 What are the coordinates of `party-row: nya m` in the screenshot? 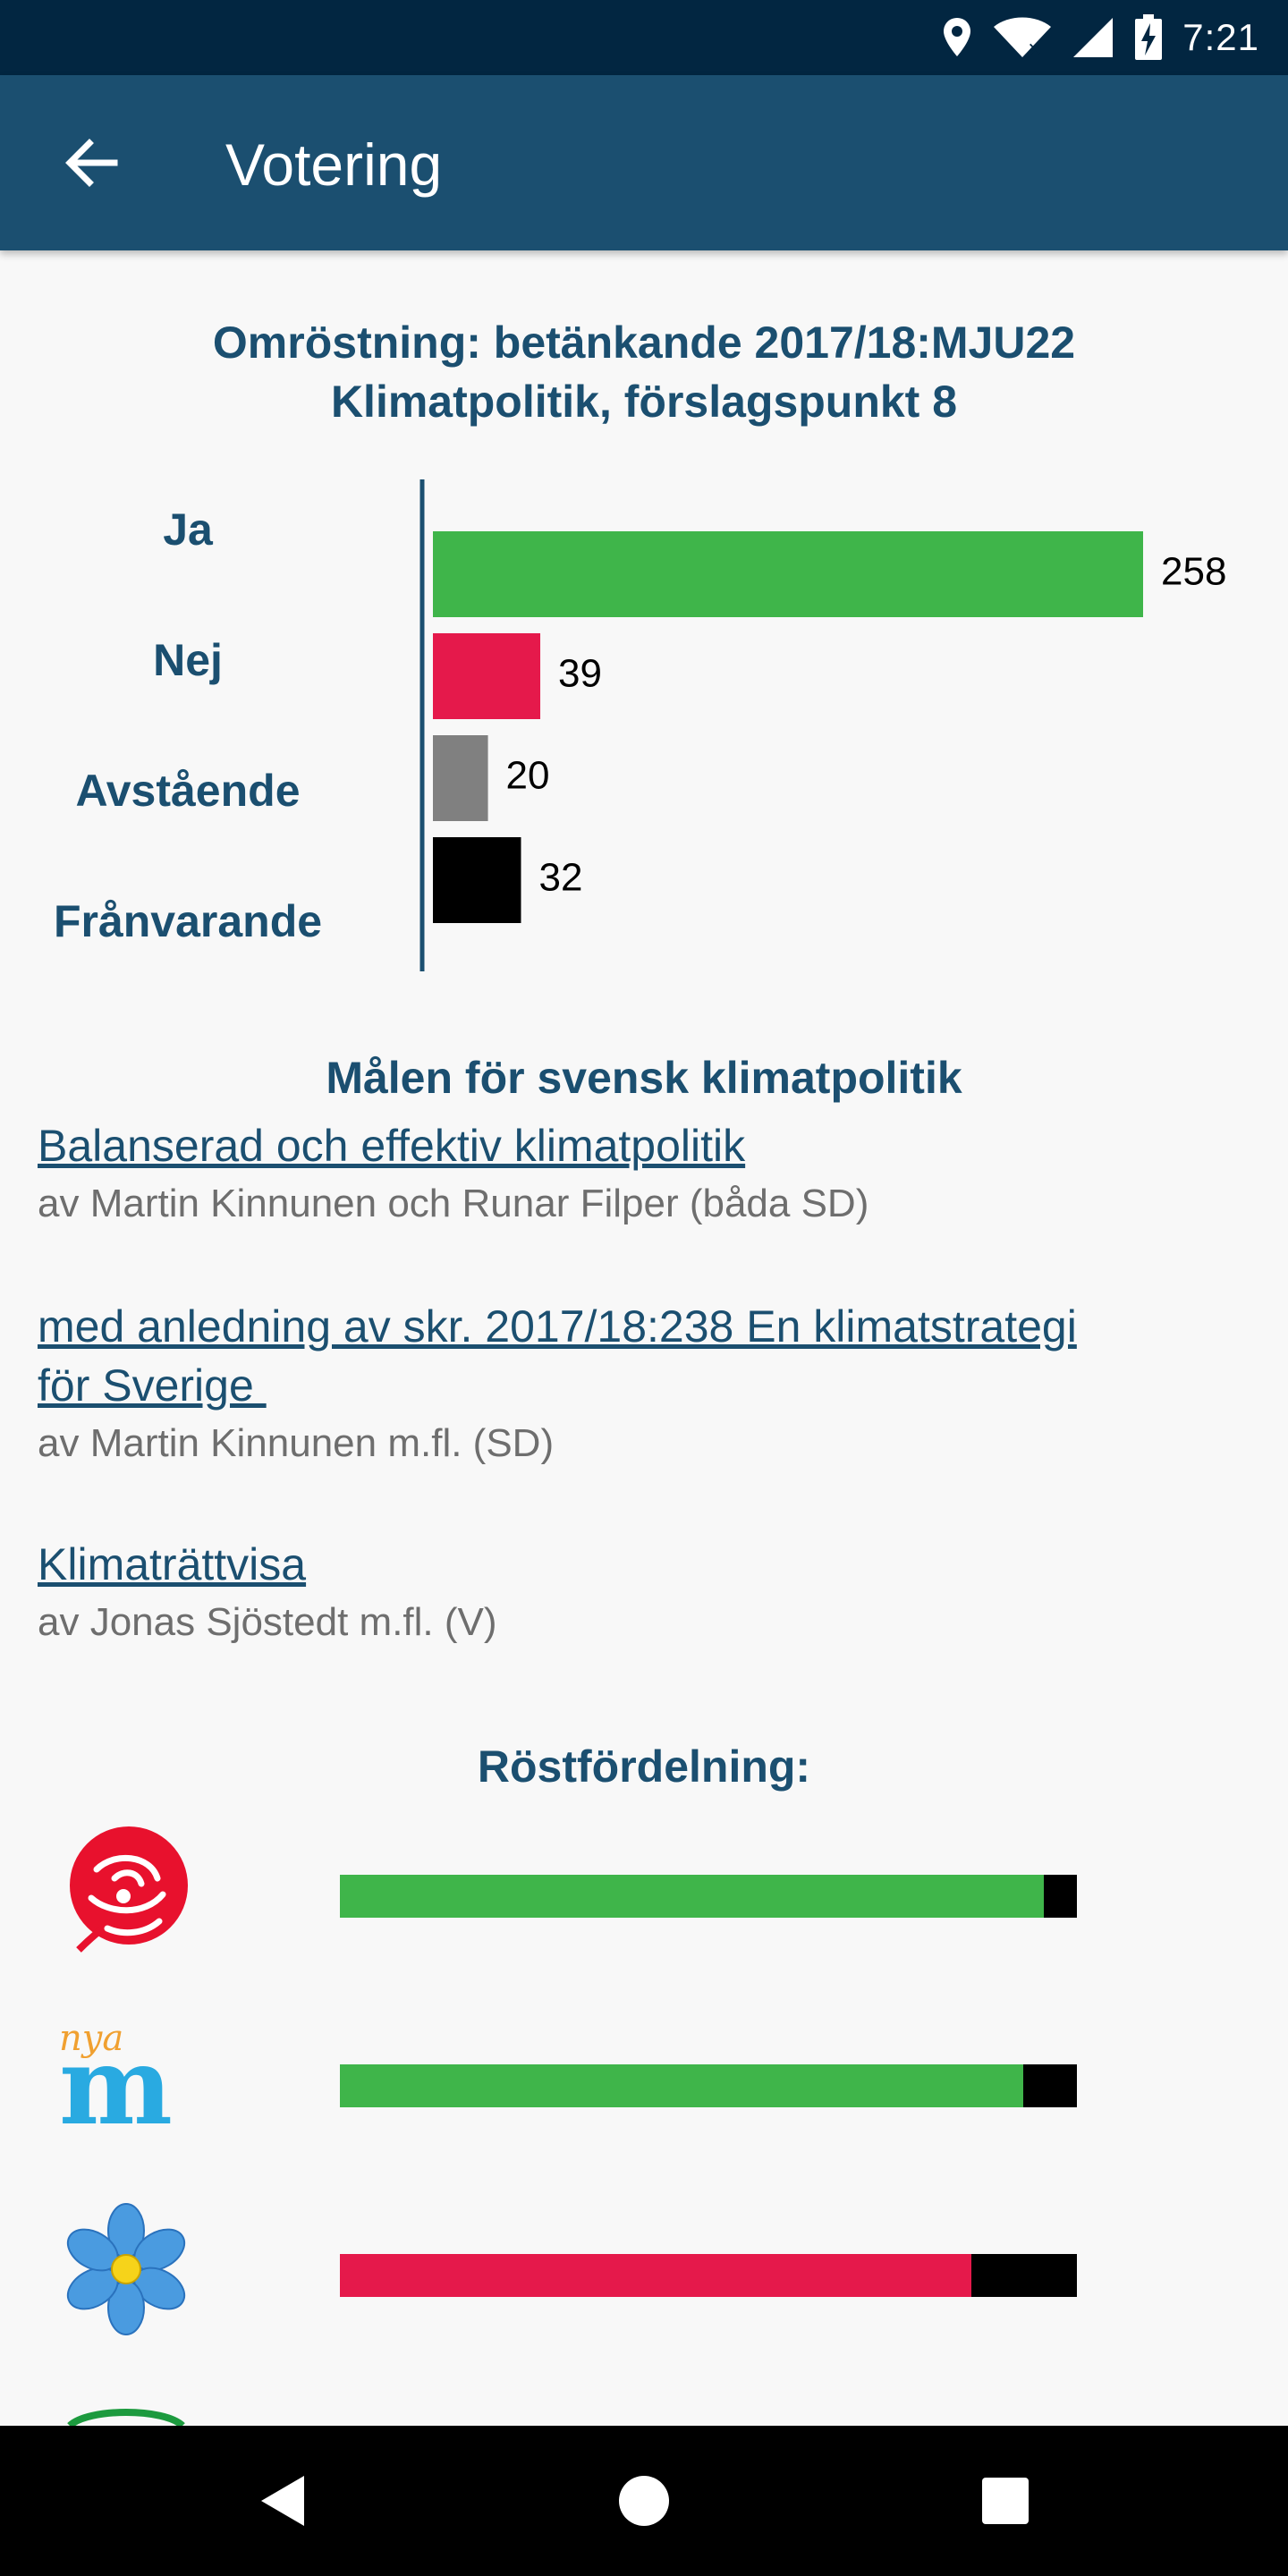 It's located at (644, 2085).